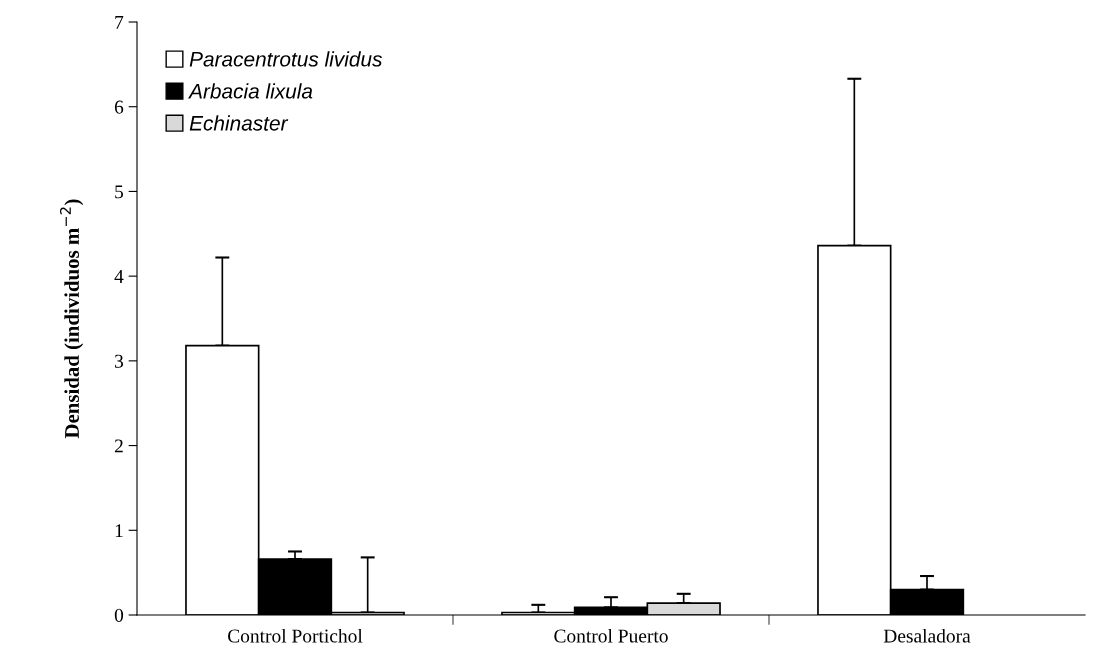  Describe the element at coordinates (119, 615) in the screenshot. I see `y-tick-label: 0` at that location.